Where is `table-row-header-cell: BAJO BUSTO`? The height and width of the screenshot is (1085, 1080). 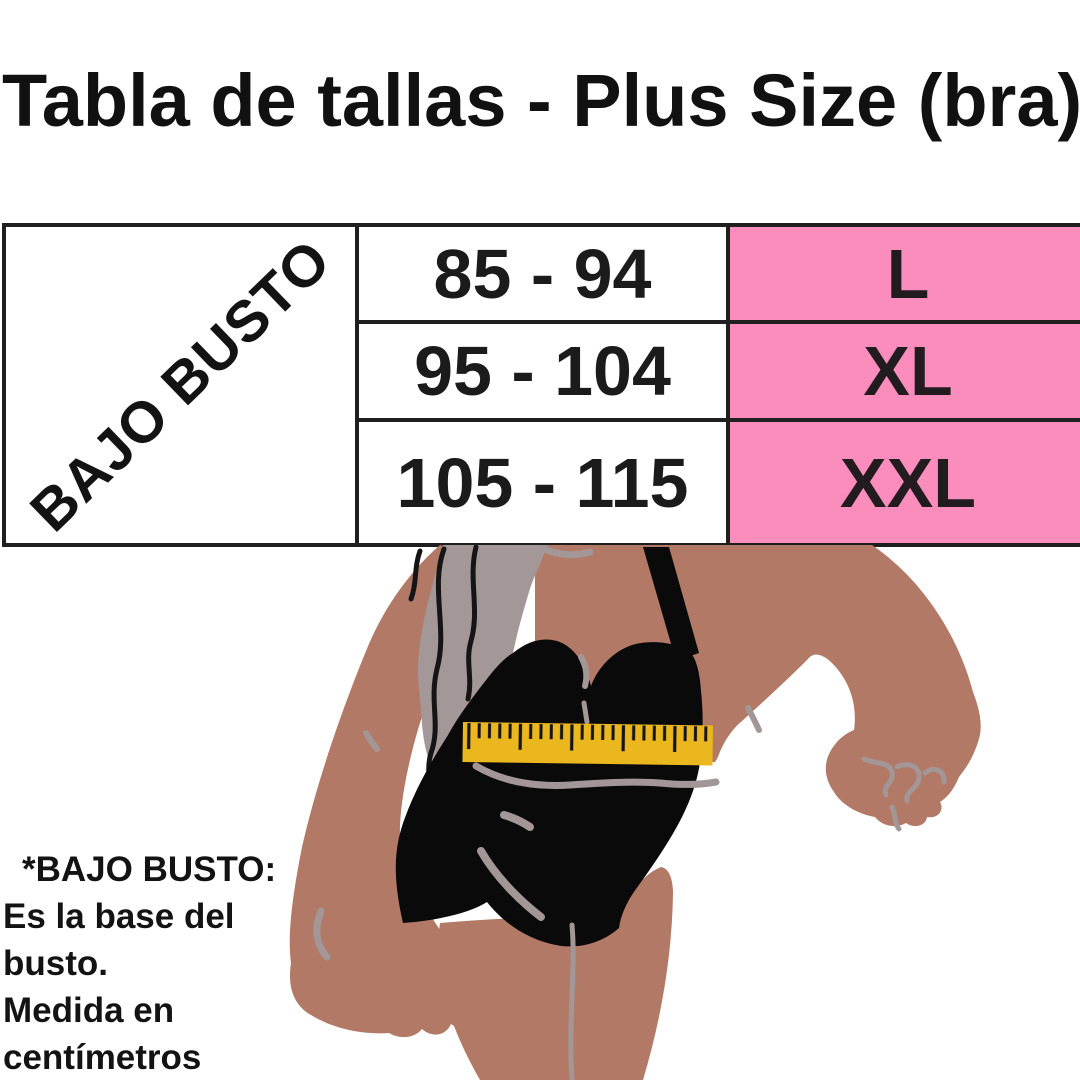
table-row-header-cell: BAJO BUSTO is located at coordinates (180, 385).